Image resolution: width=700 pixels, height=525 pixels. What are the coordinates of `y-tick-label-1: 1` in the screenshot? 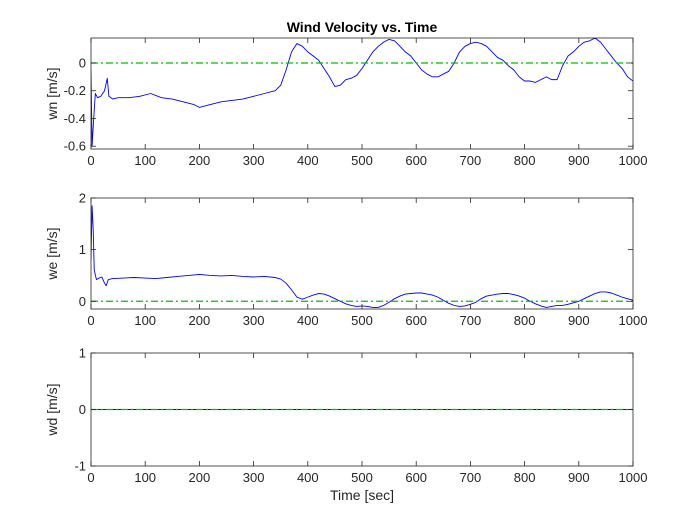 It's located at (82, 249).